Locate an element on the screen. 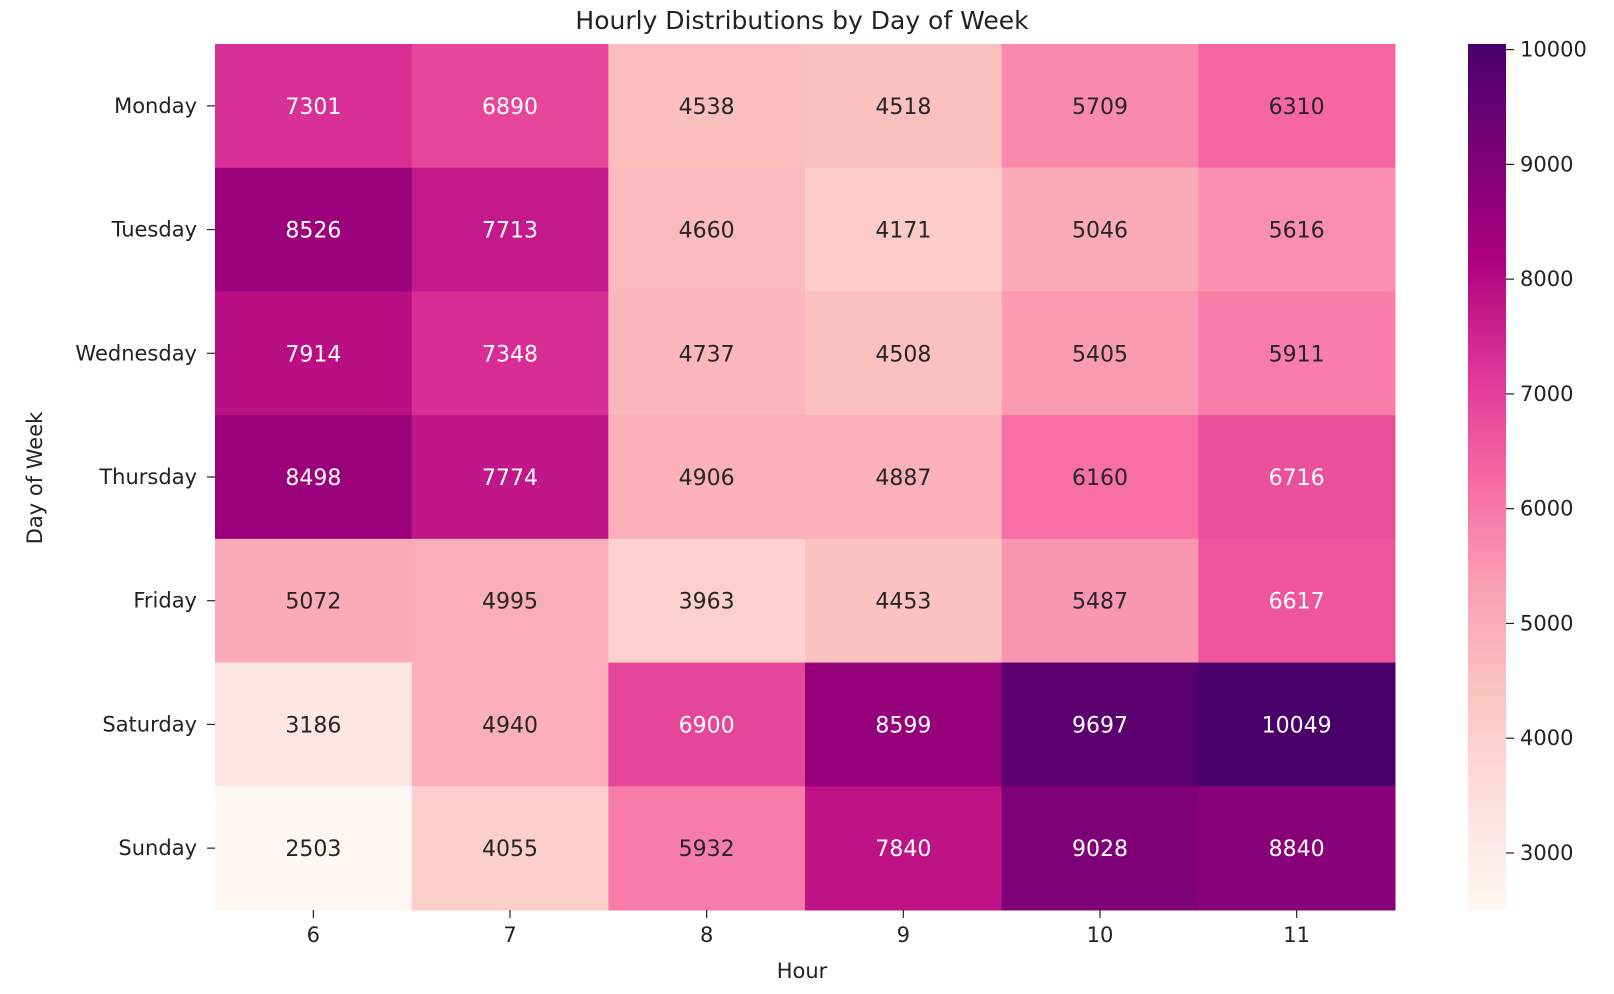 This screenshot has height=994, width=1614. cell-value-label: 3186 is located at coordinates (313, 725).